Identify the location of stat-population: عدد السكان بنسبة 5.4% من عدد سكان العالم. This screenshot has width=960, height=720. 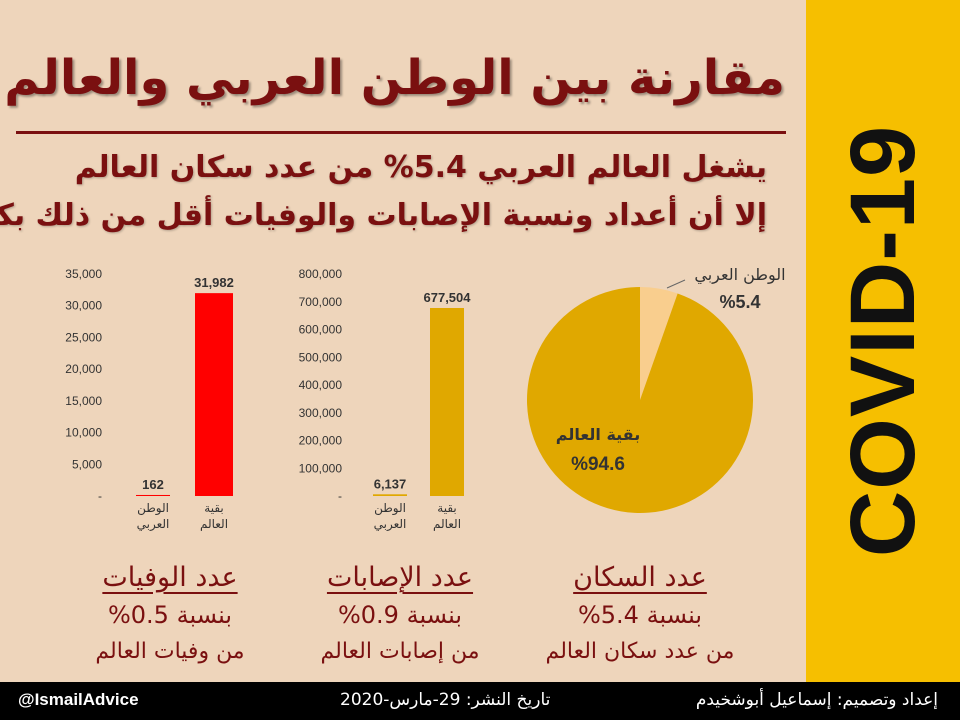
(640, 613).